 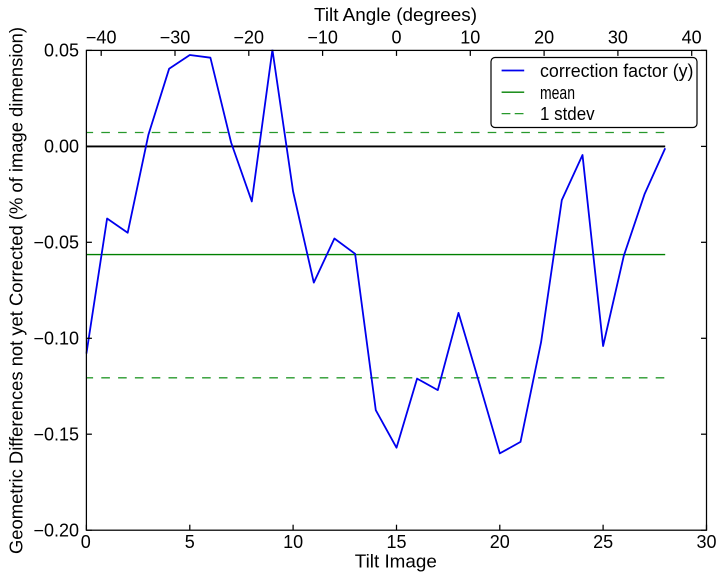 I want to click on svg-text: −0.15, so click(x=56, y=434).